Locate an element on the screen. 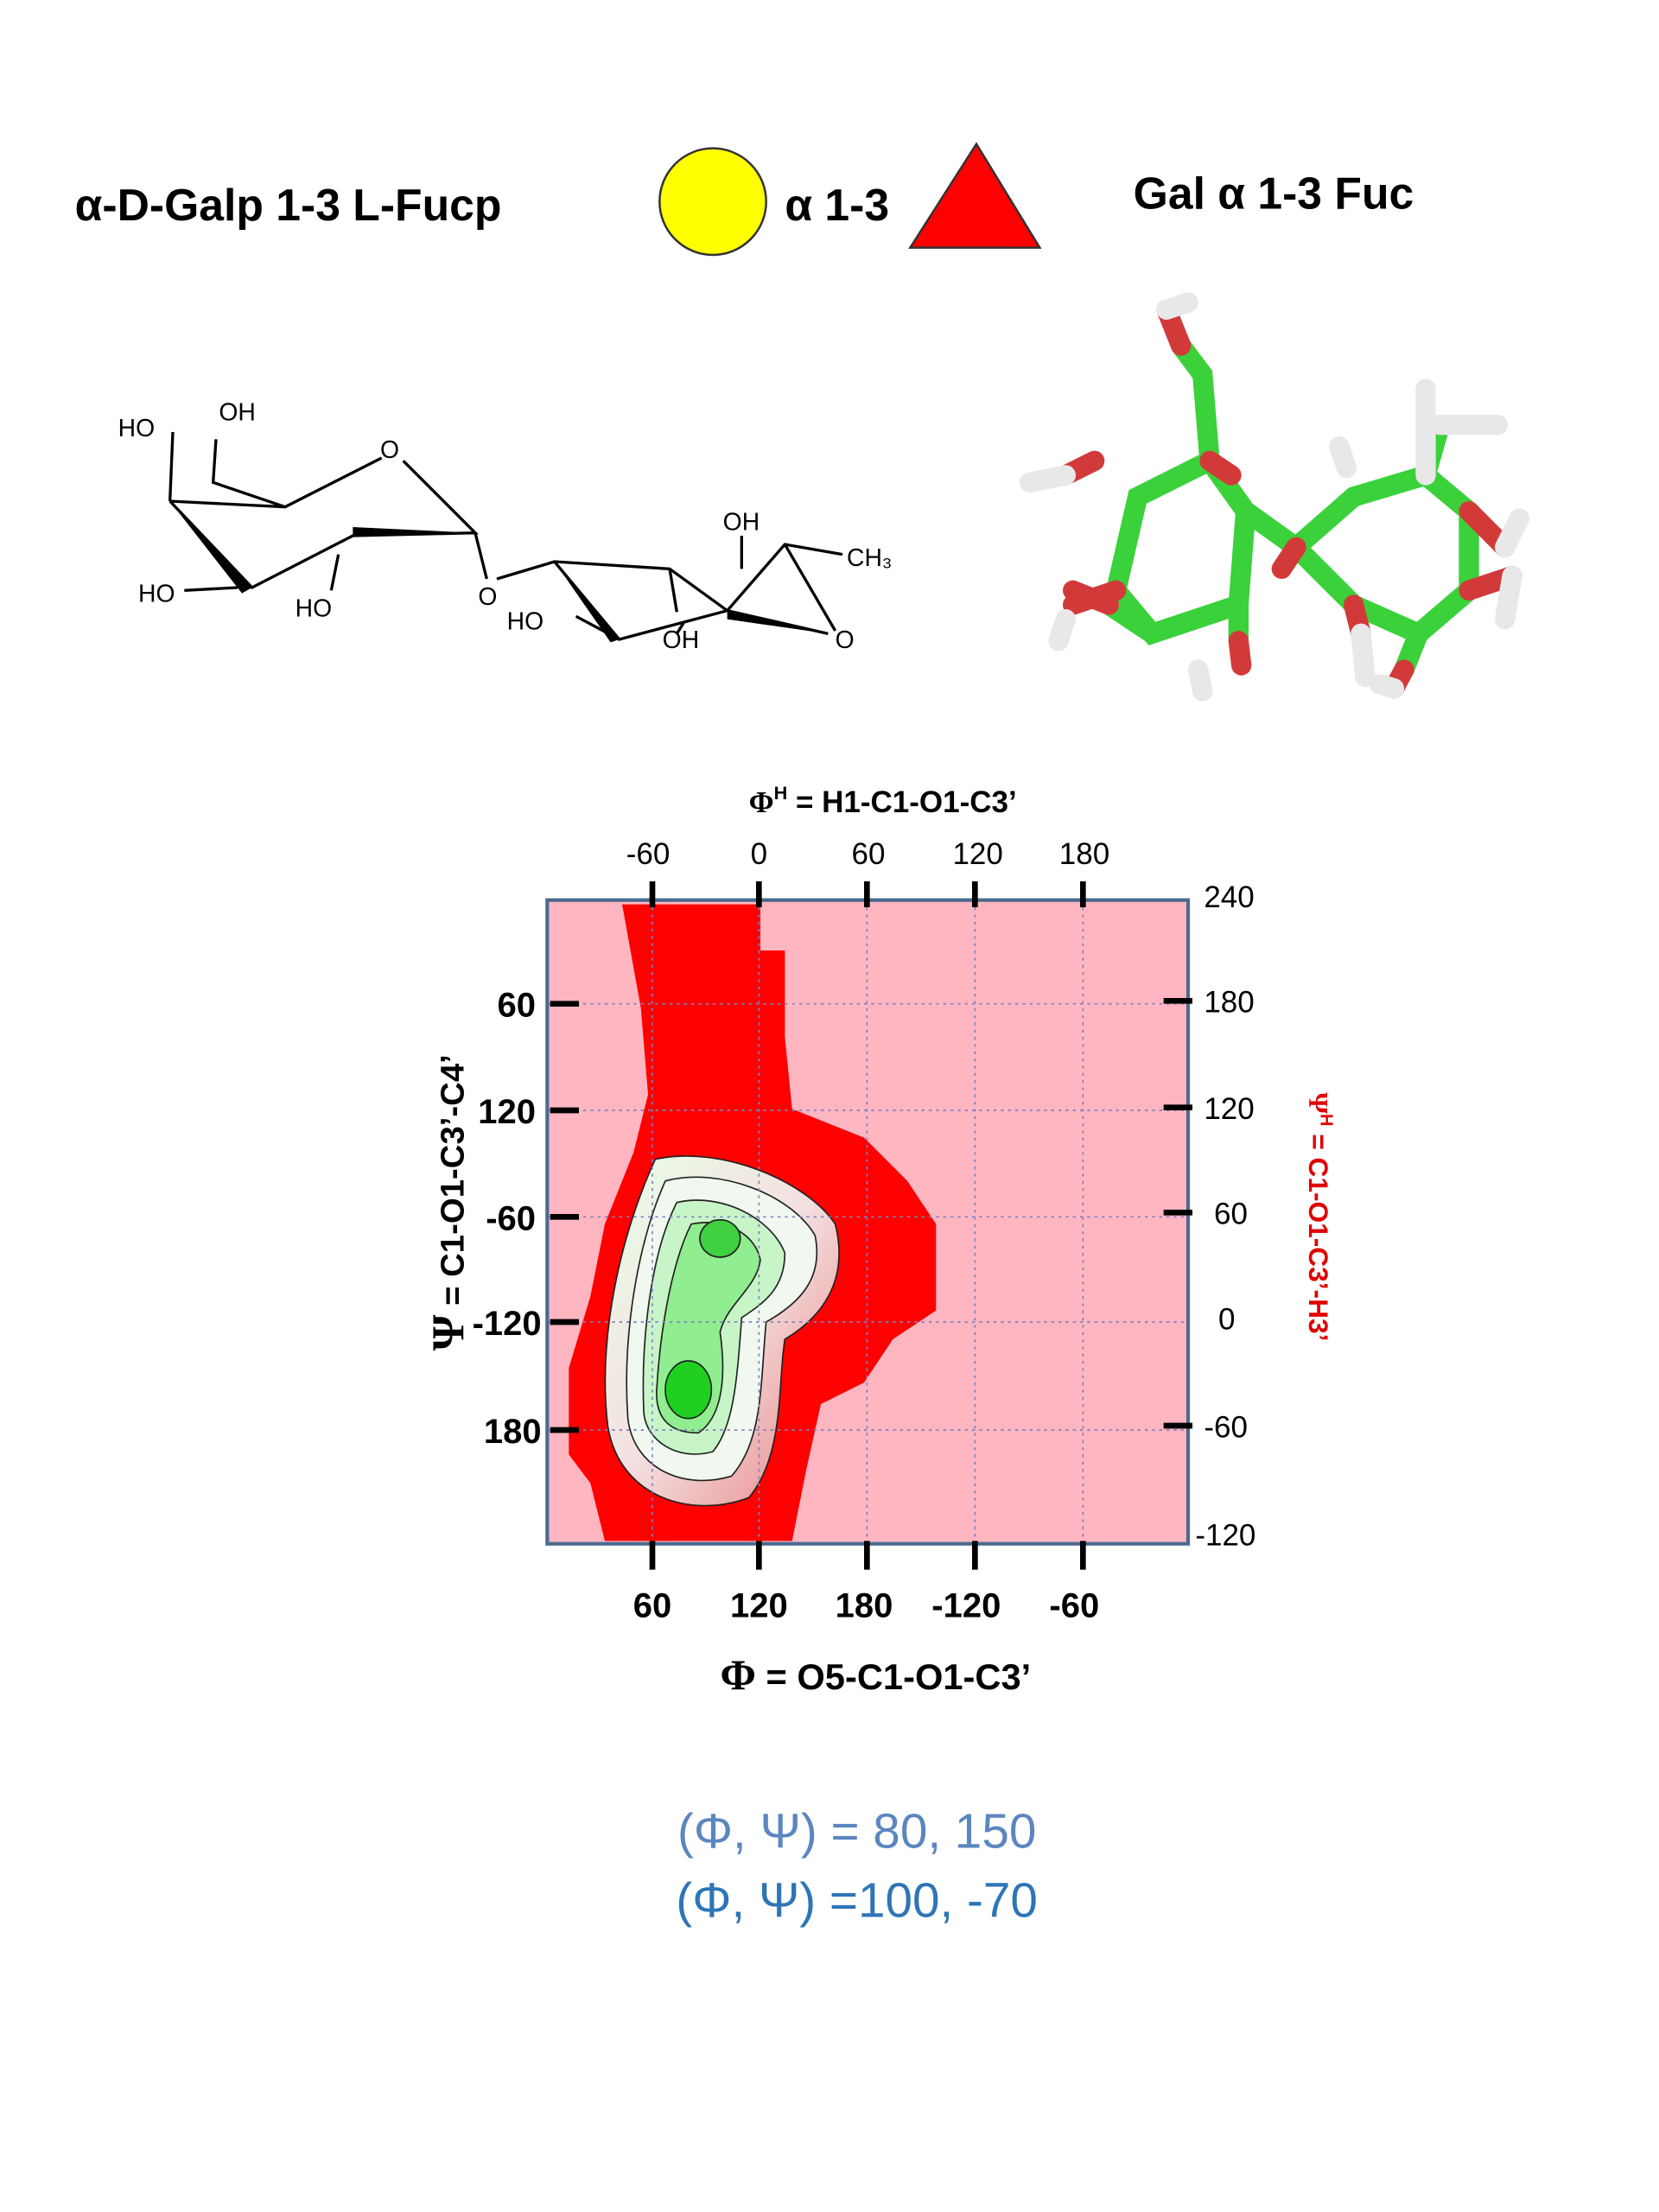 The width and height of the screenshot is (1659, 2212). label-part: = O5-C1-O1-C3’ is located at coordinates (893, 1676).